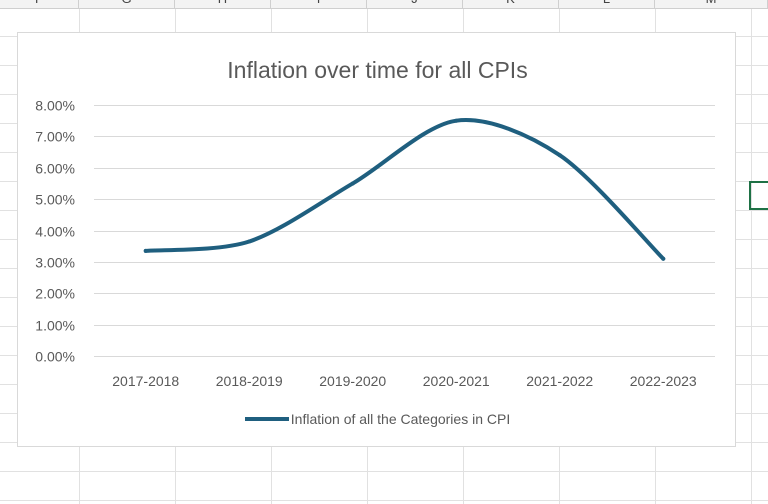 This screenshot has height=504, width=768. Describe the element at coordinates (559, 381) in the screenshot. I see `x-tick-label: 2021-2022` at that location.